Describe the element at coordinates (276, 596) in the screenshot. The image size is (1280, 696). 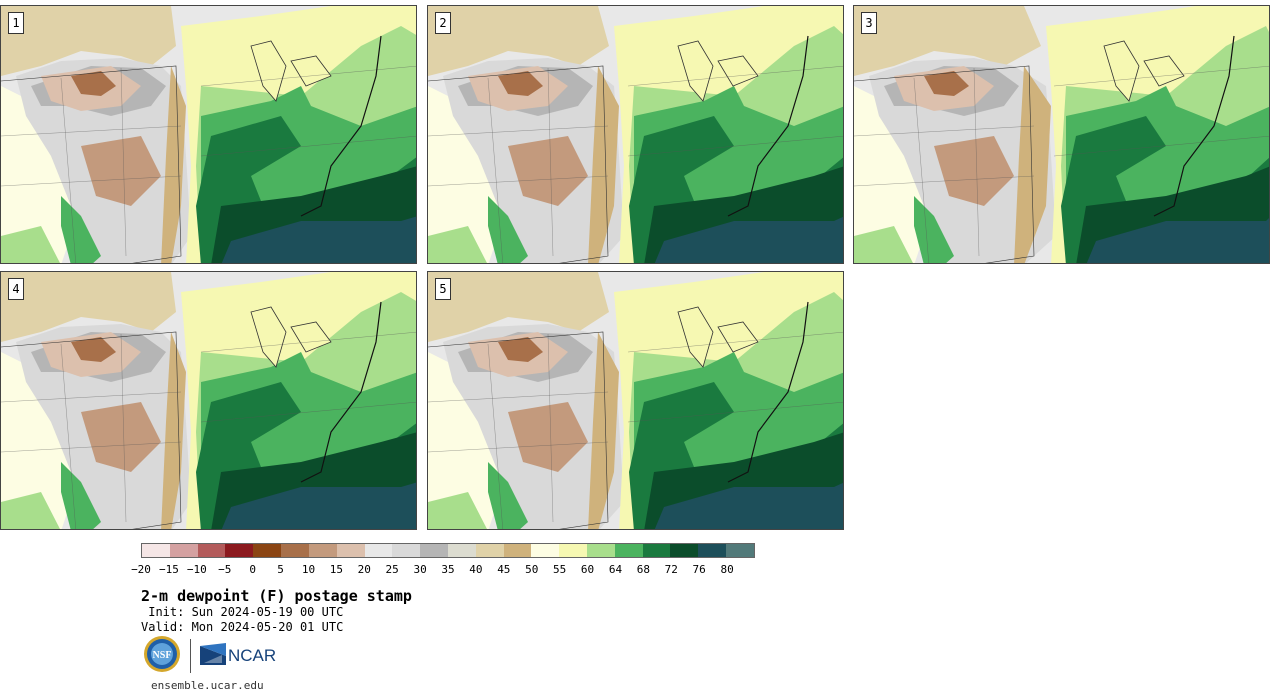
I see `chart-title: 2-m dewpoint (F) postage stamp` at that location.